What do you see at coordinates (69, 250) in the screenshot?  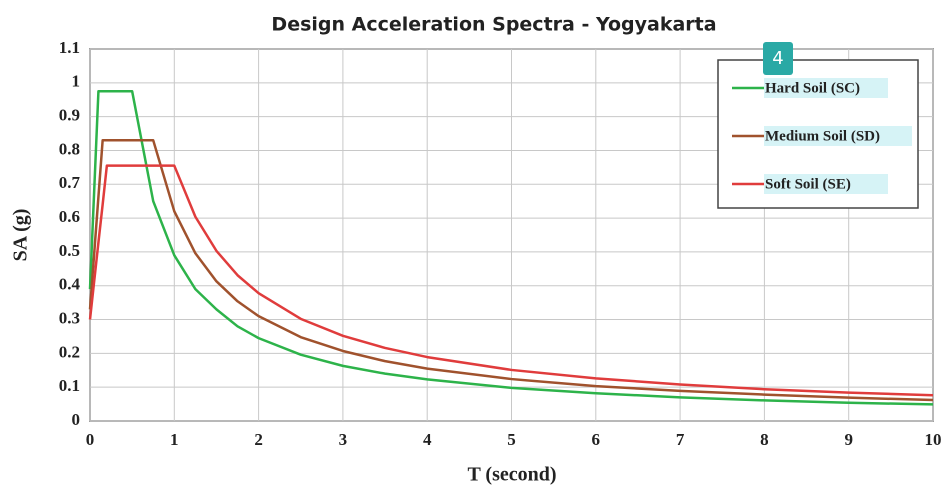 I see `y-tick-label: 0.5` at bounding box center [69, 250].